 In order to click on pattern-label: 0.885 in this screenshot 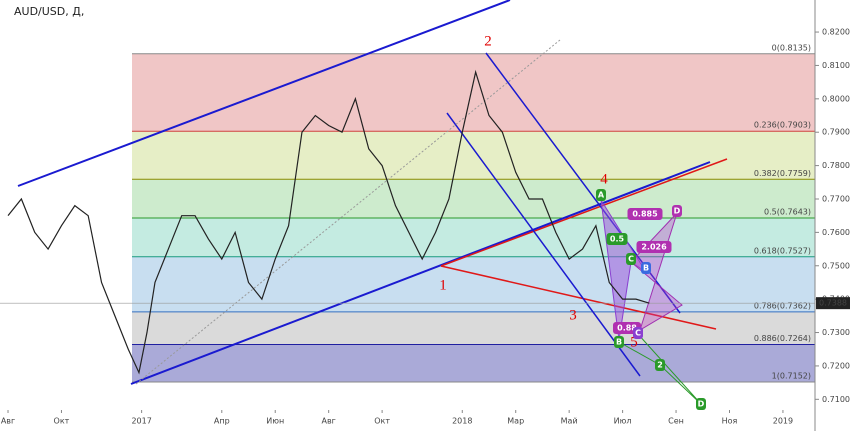, I will do `click(645, 214)`.